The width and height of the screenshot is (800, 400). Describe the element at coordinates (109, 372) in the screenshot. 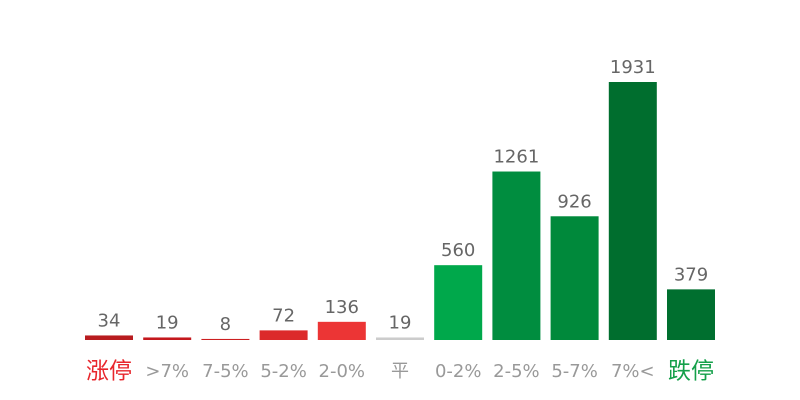

I see `category-label: 涨停` at that location.